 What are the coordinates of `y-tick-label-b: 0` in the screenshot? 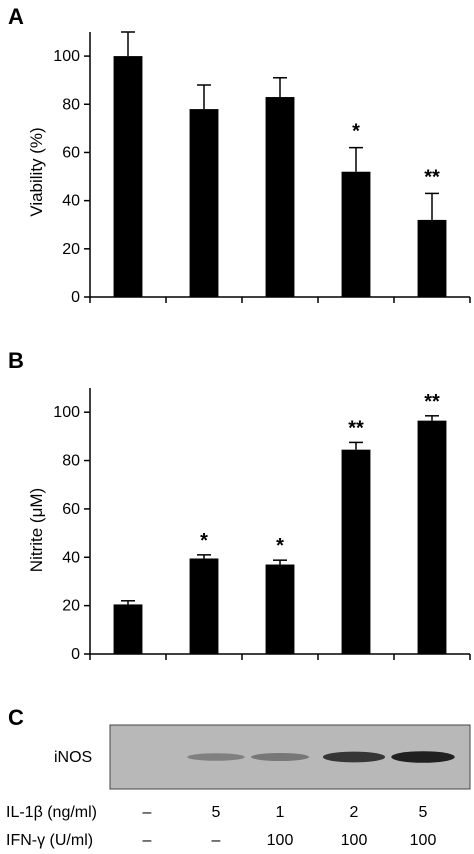 It's located at (75, 654).